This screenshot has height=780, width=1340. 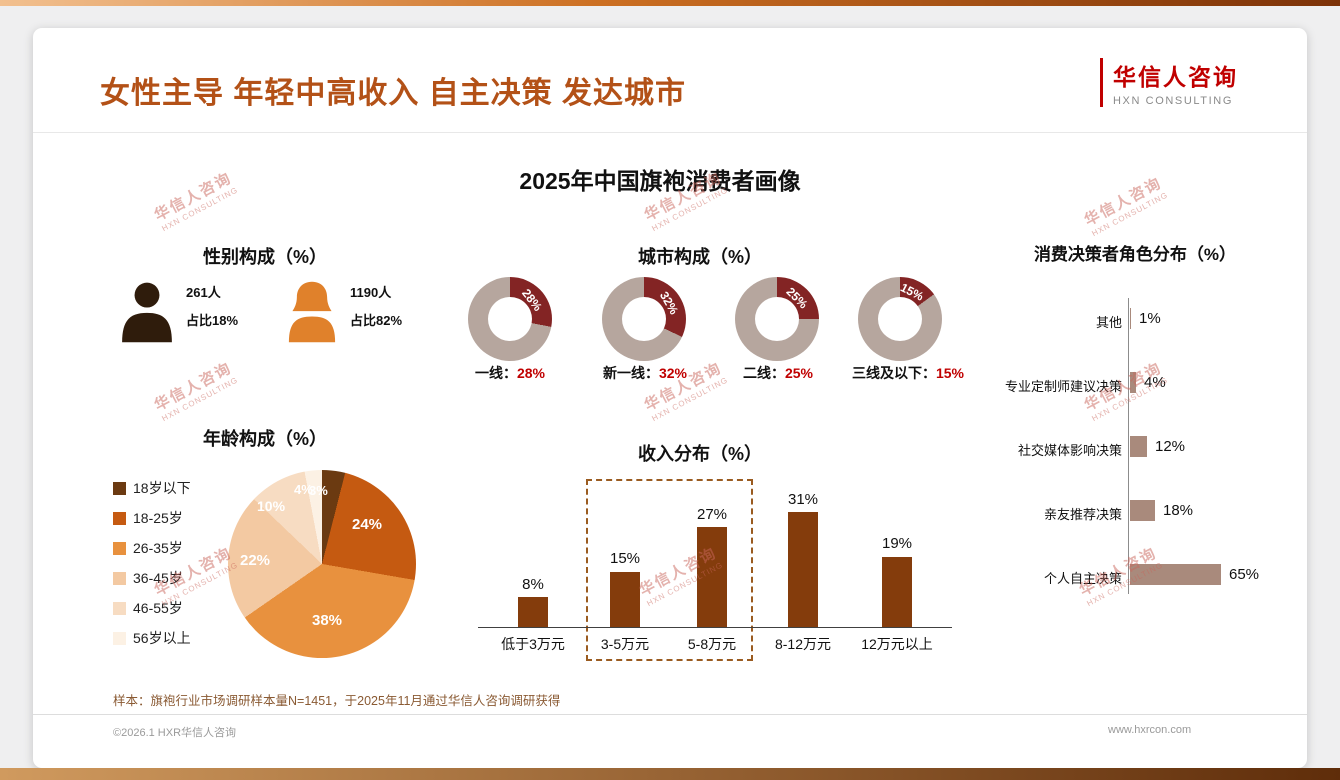 I want to click on header-divider, so click(x=670, y=132).